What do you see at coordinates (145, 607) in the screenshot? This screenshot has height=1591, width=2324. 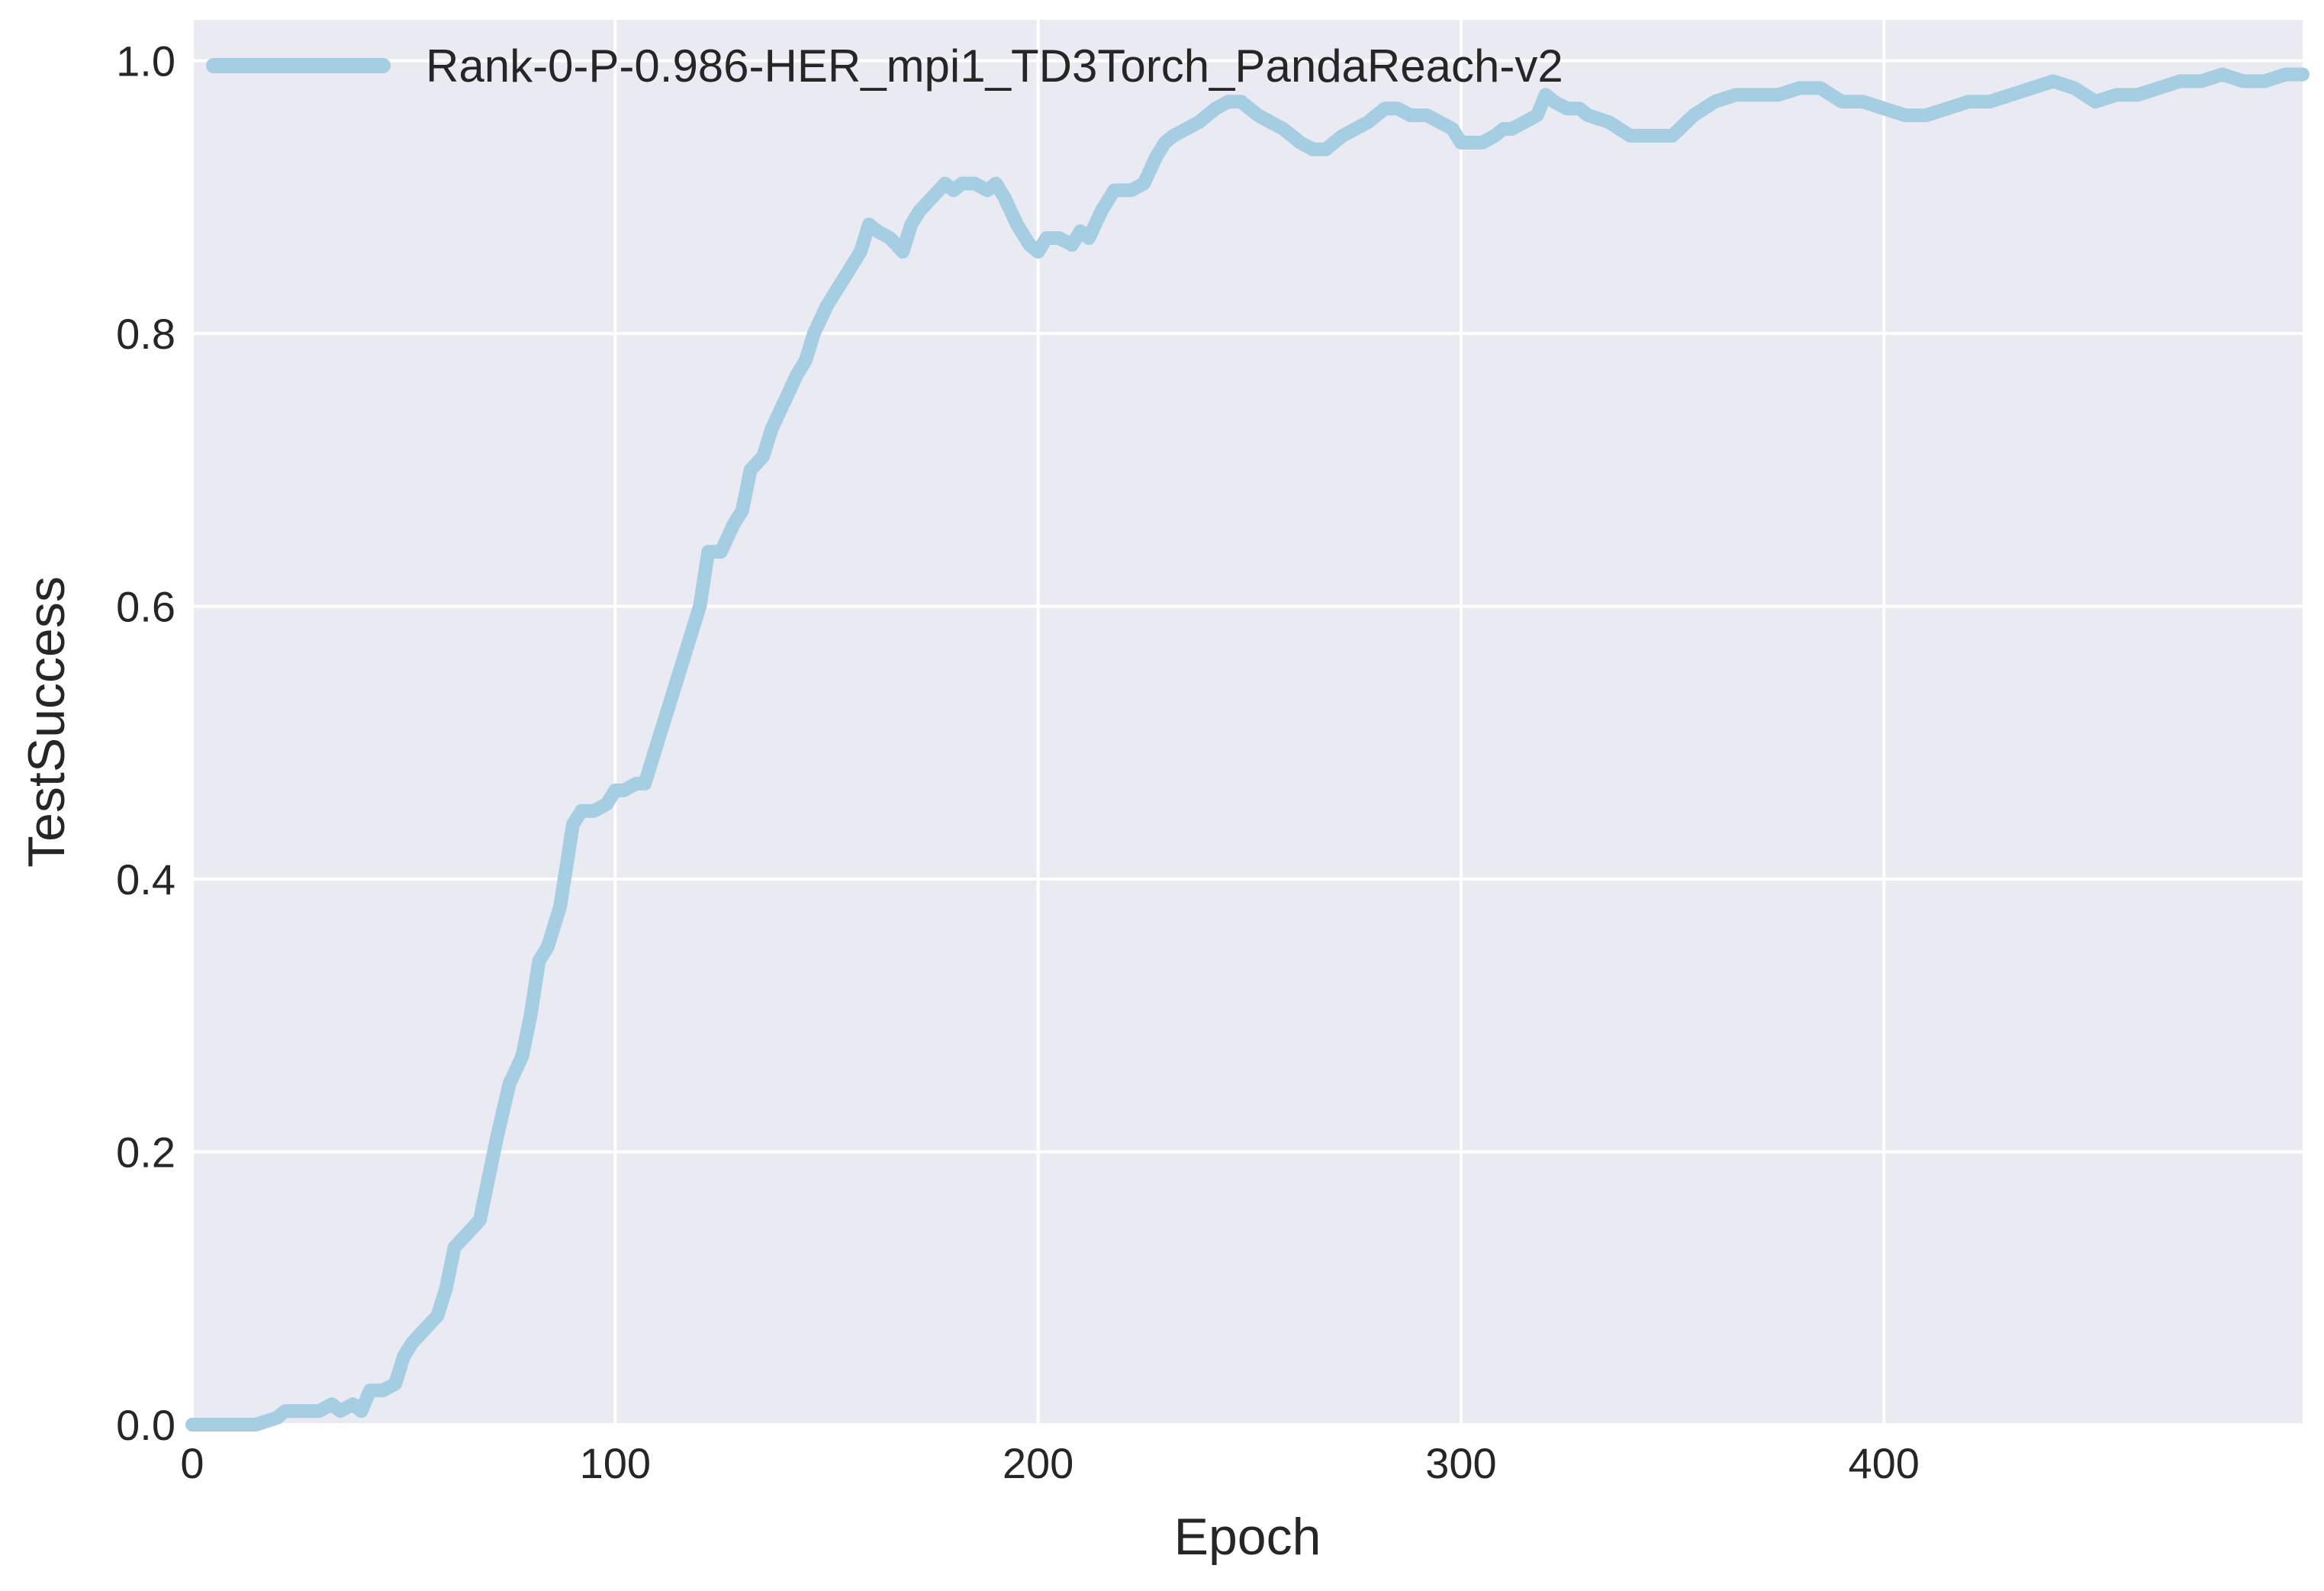 I see `y-tick-label: 0.6` at bounding box center [145, 607].